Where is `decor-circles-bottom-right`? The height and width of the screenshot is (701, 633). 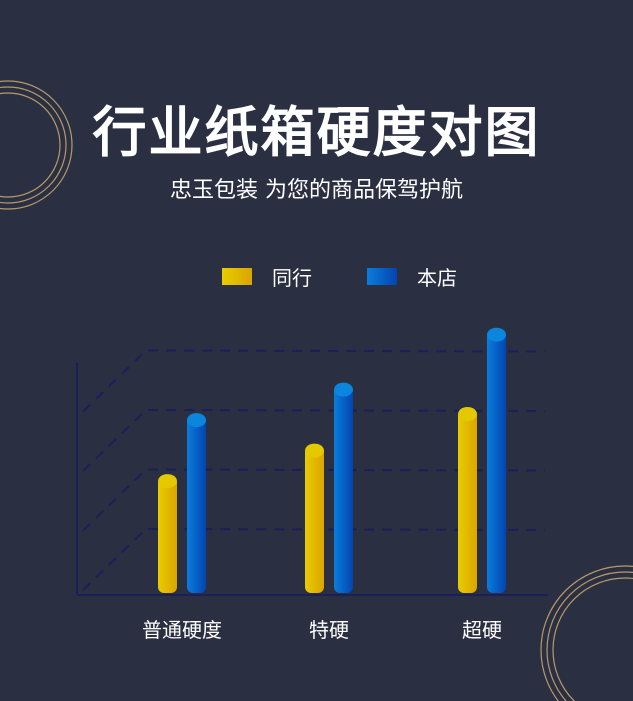 decor-circles-bottom-right is located at coordinates (586, 633).